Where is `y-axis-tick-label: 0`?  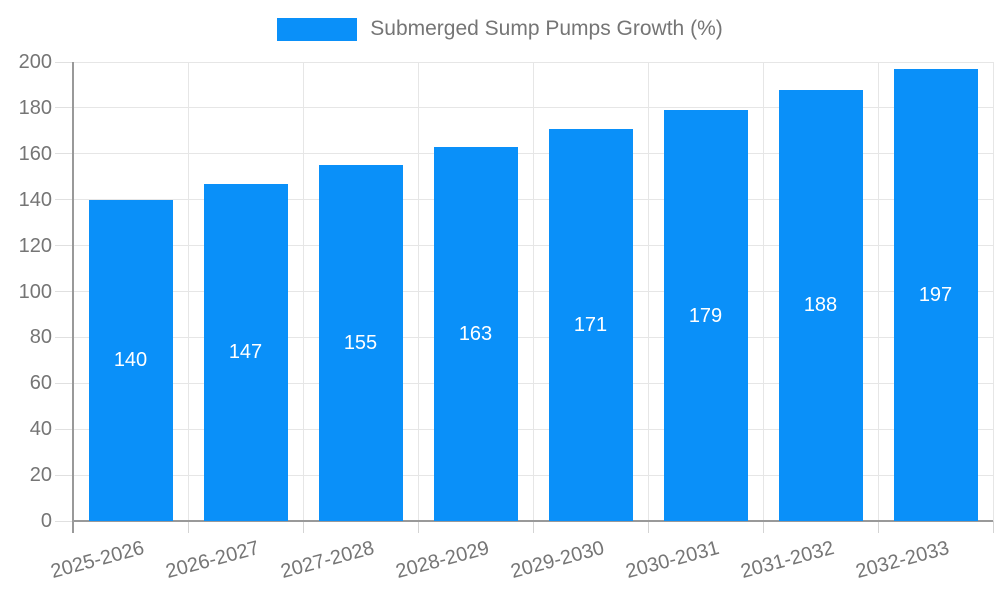
y-axis-tick-label: 0 is located at coordinates (46, 521).